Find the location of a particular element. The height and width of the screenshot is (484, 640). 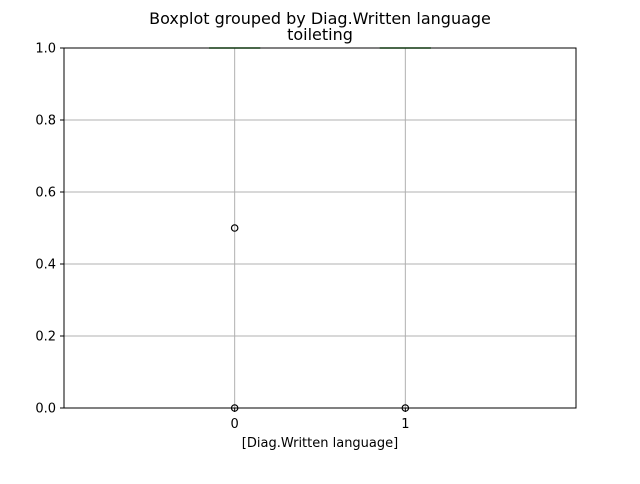

chart-title: toileting is located at coordinates (320, 34).